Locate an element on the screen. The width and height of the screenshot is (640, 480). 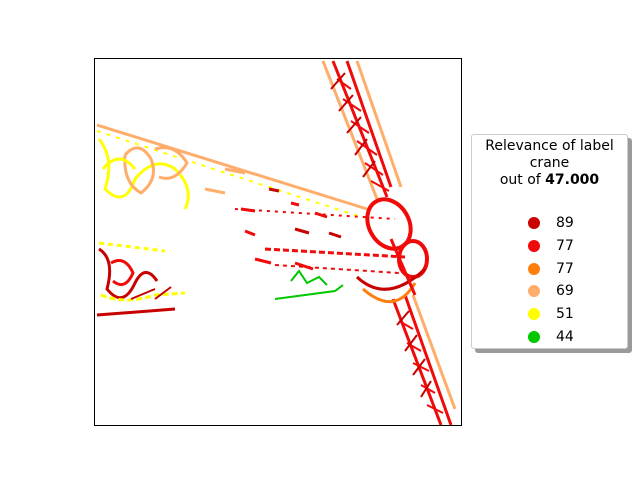
legend-entry-label: 69 is located at coordinates (565, 291).